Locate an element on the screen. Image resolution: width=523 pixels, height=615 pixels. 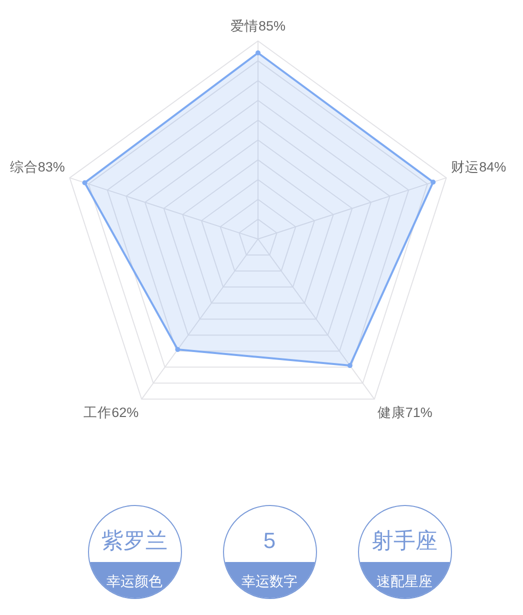
spoke-label: 工作62% is located at coordinates (111, 412).